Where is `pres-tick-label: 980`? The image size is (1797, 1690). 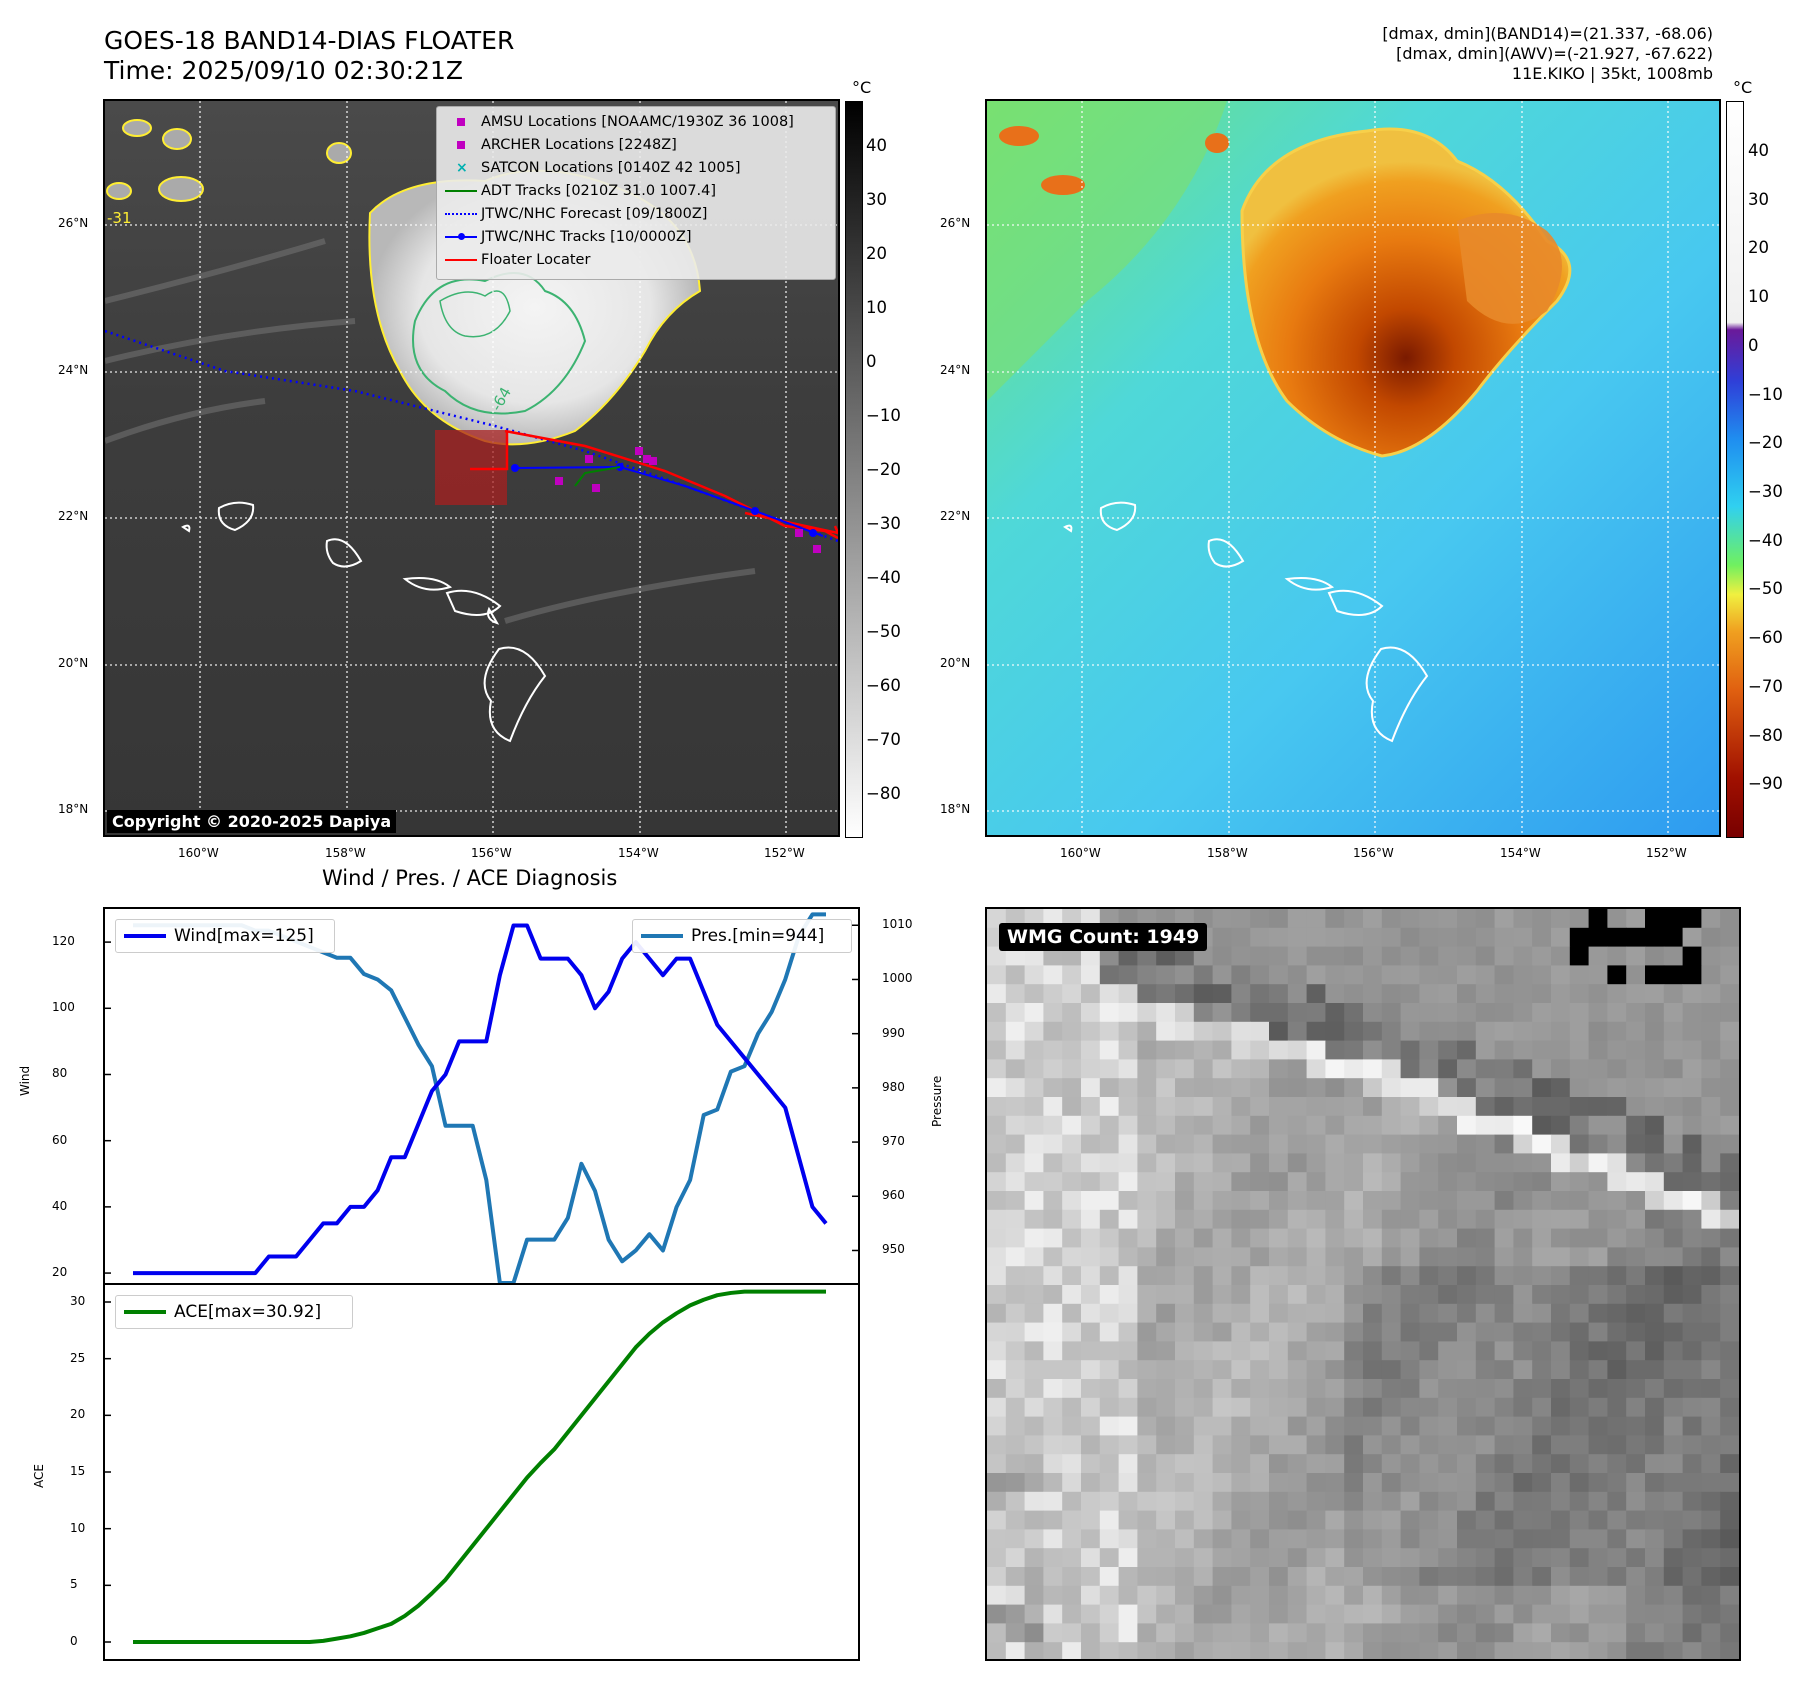
pres-tick-label: 980 is located at coordinates (893, 1086).